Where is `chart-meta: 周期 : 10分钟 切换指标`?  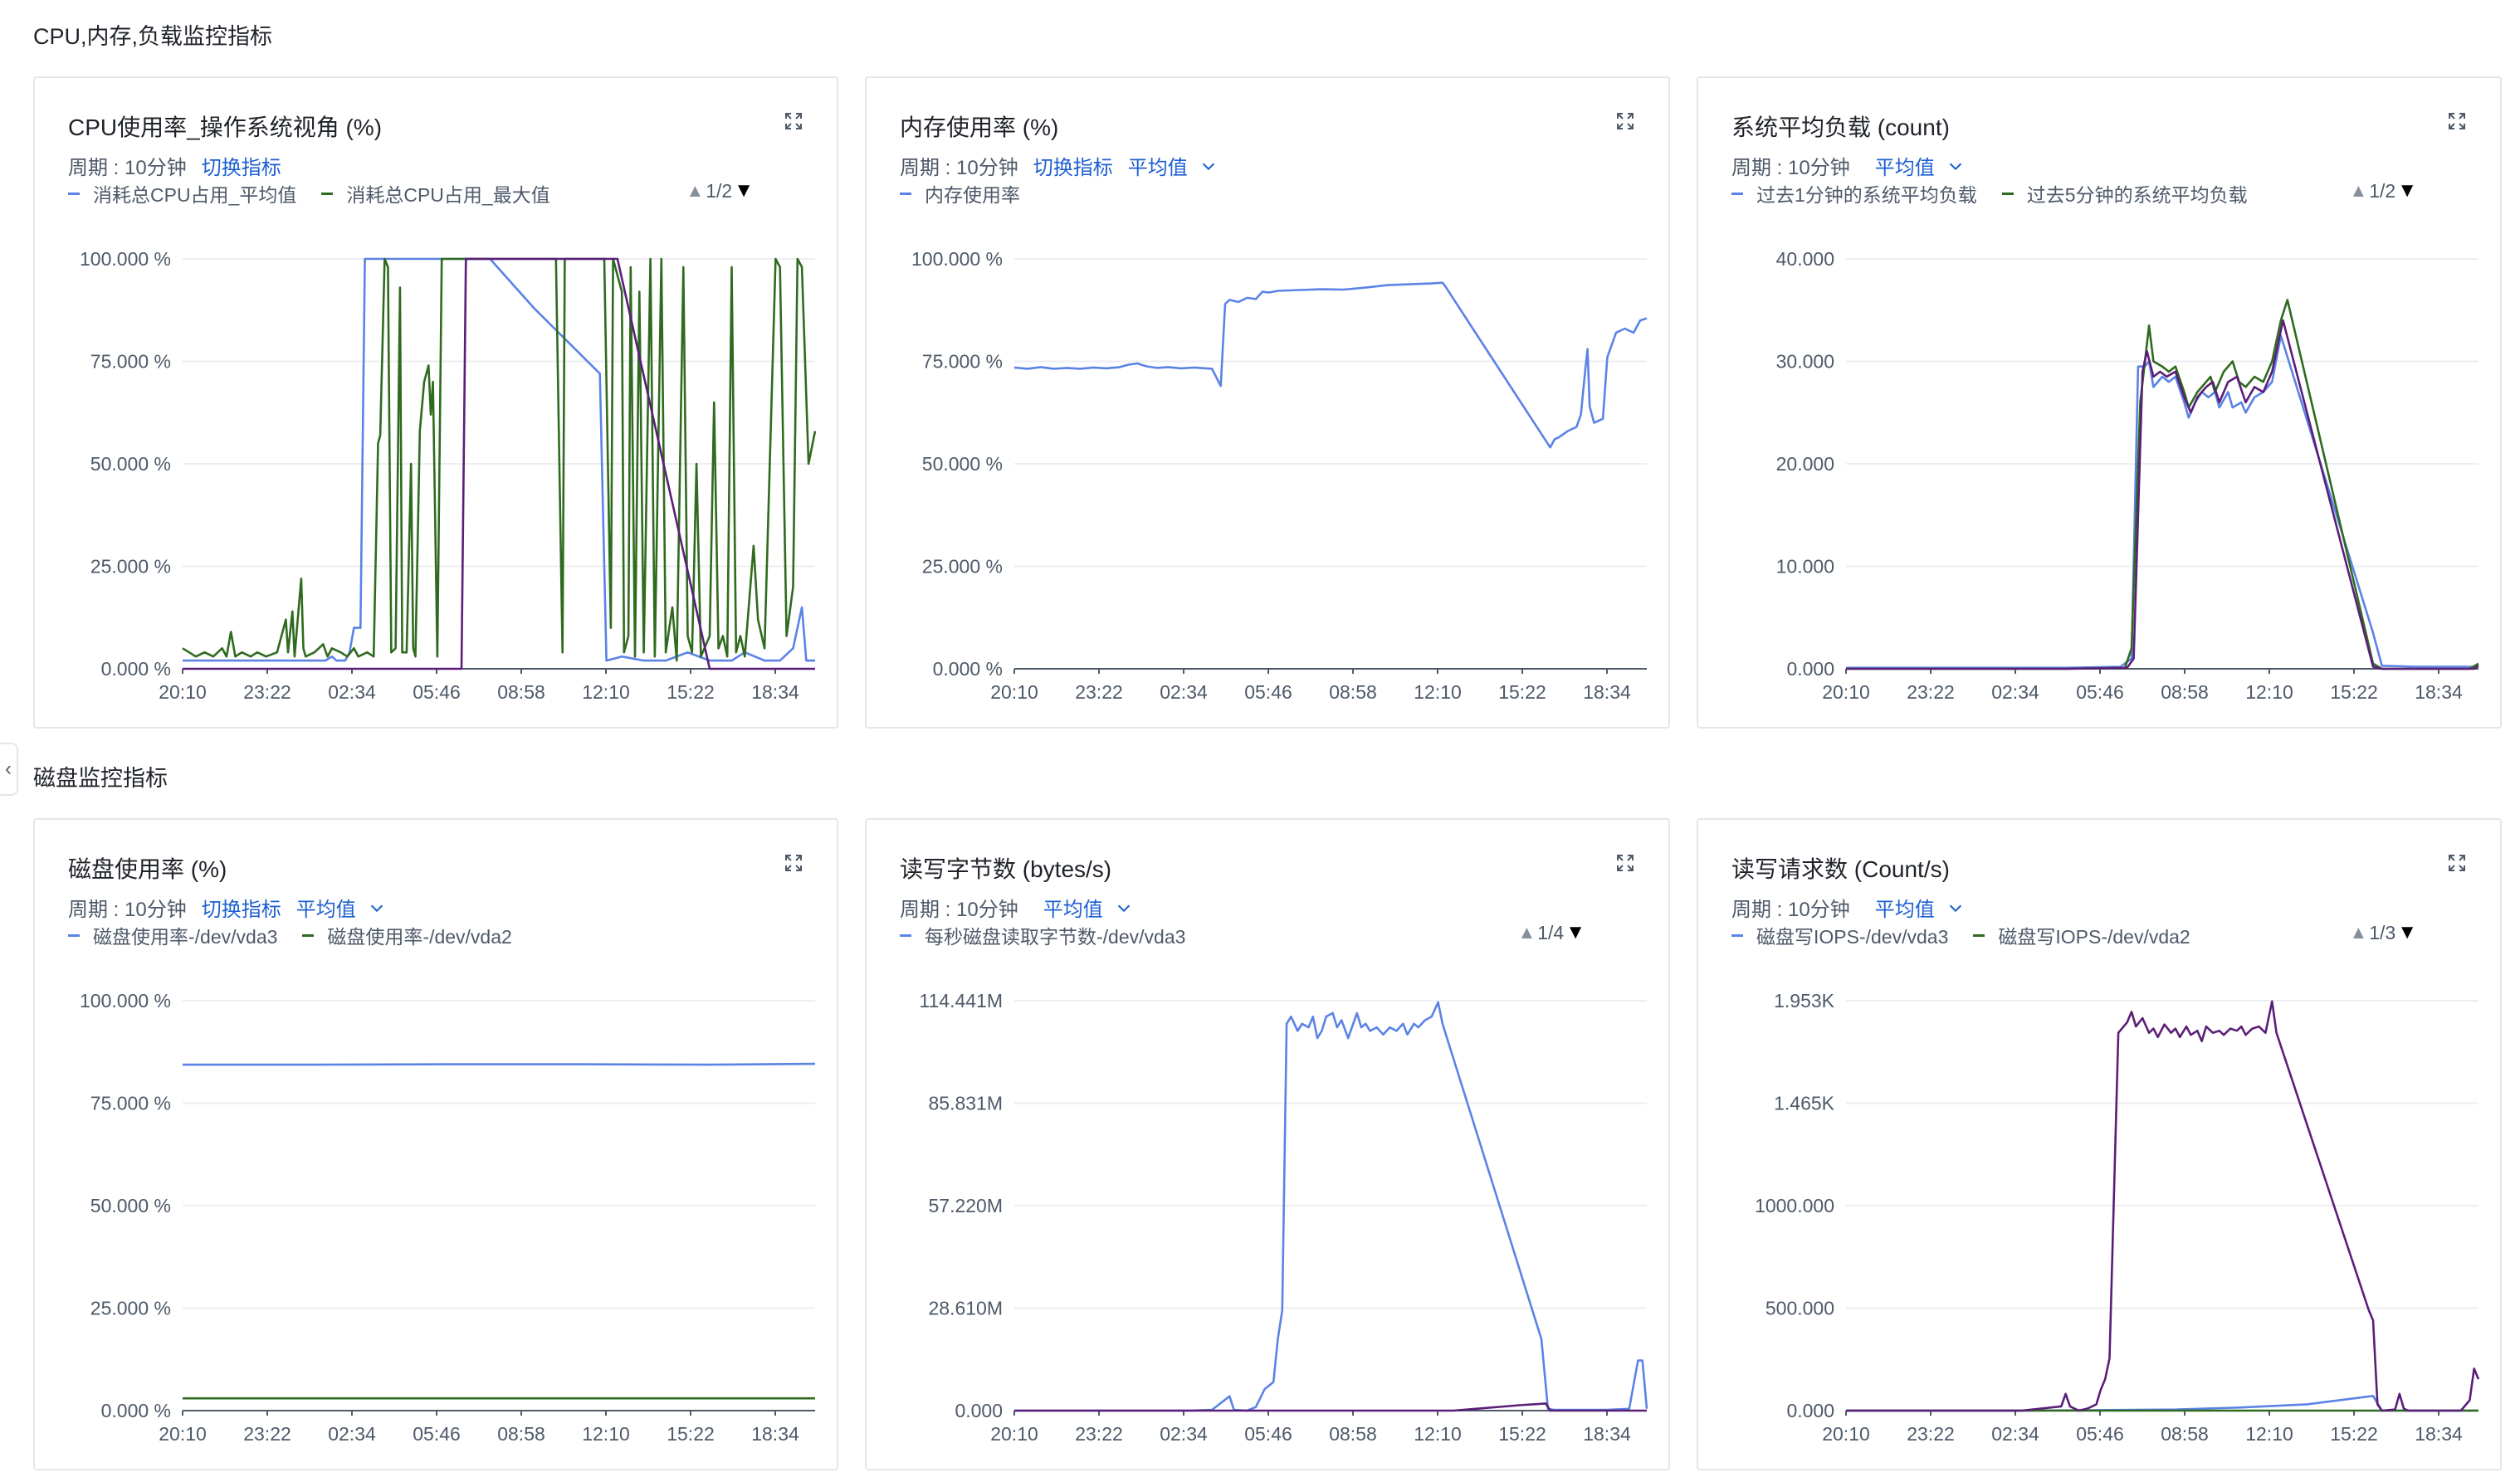 chart-meta: 周期 : 10分钟 切换指标 is located at coordinates (174, 166).